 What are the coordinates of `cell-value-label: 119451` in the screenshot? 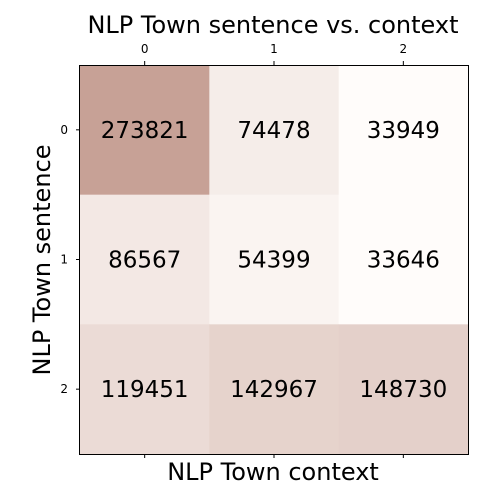 It's located at (145, 390).